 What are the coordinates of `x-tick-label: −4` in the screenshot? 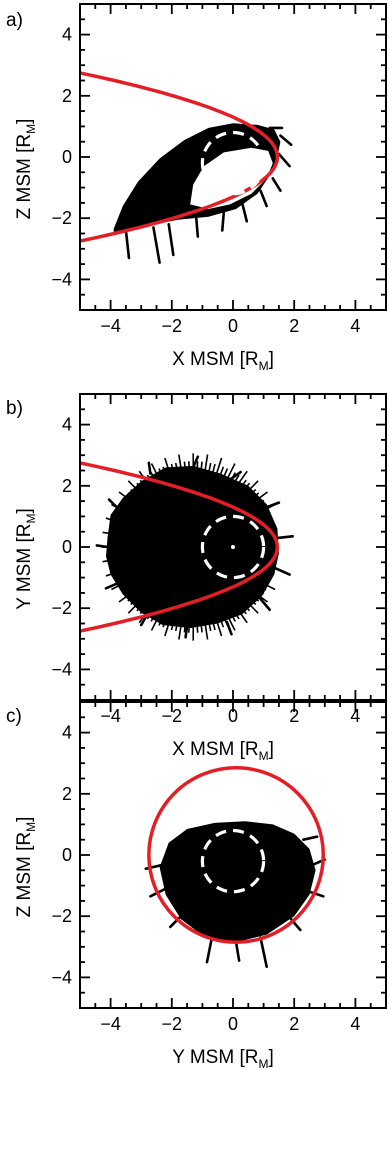 It's located at (110, 1024).